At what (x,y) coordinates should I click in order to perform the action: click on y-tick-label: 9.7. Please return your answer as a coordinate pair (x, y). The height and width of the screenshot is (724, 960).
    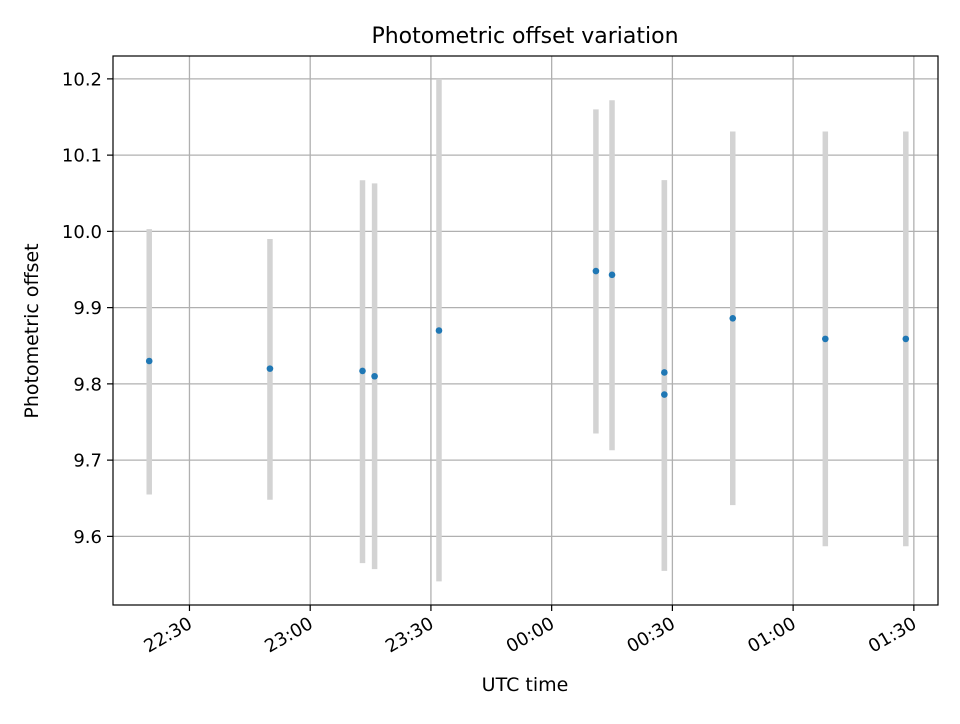
    Looking at the image, I should click on (87, 461).